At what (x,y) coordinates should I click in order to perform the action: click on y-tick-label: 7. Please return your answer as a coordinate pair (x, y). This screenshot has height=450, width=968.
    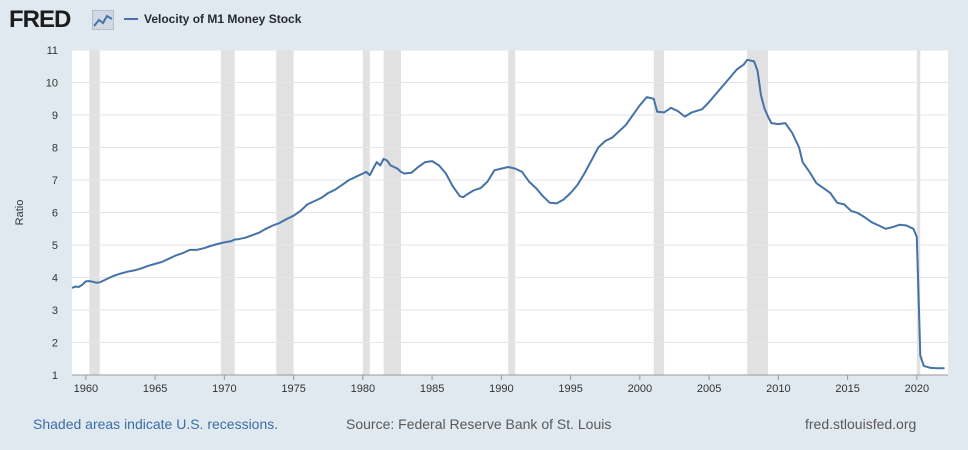
    Looking at the image, I should click on (55, 181).